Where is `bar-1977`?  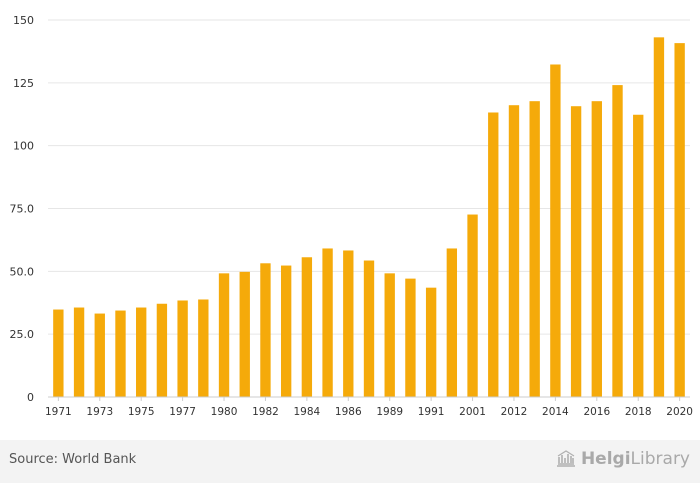
bar-1977 is located at coordinates (182, 348).